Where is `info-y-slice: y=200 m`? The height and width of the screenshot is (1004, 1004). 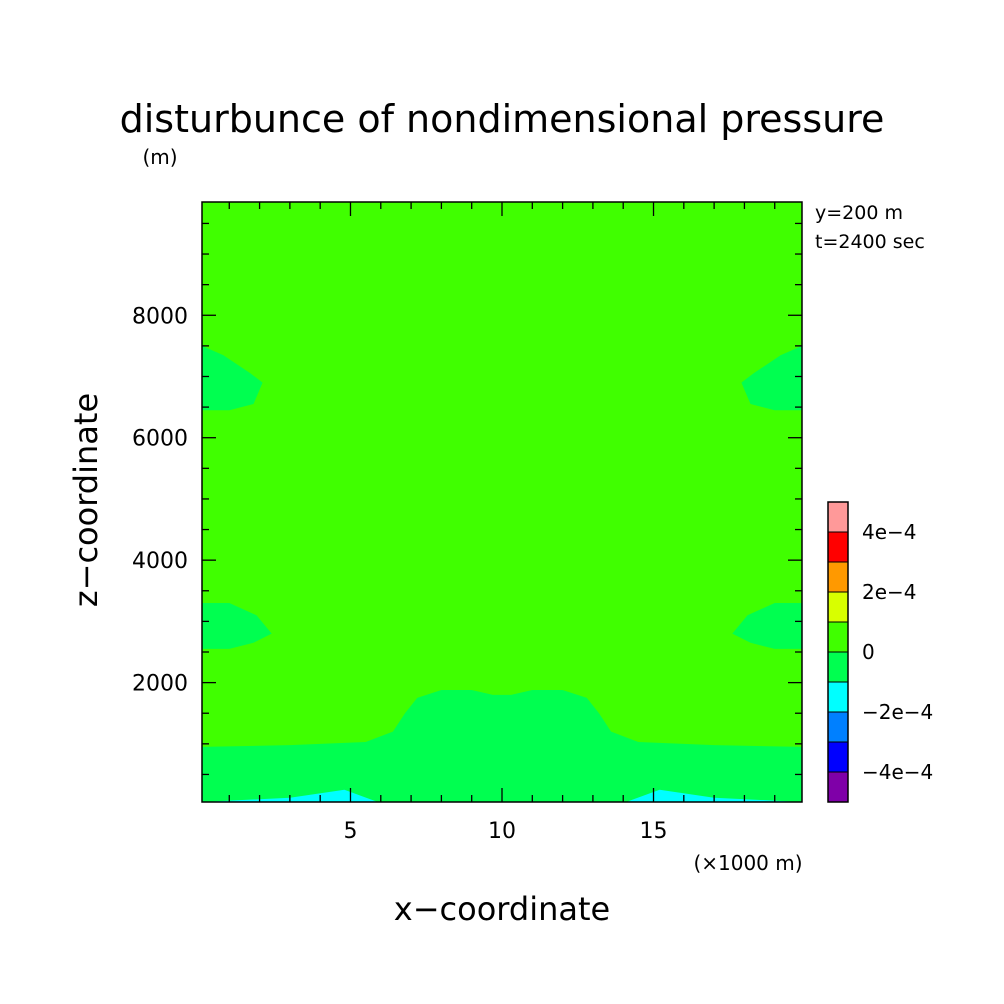 info-y-slice: y=200 m is located at coordinates (859, 213).